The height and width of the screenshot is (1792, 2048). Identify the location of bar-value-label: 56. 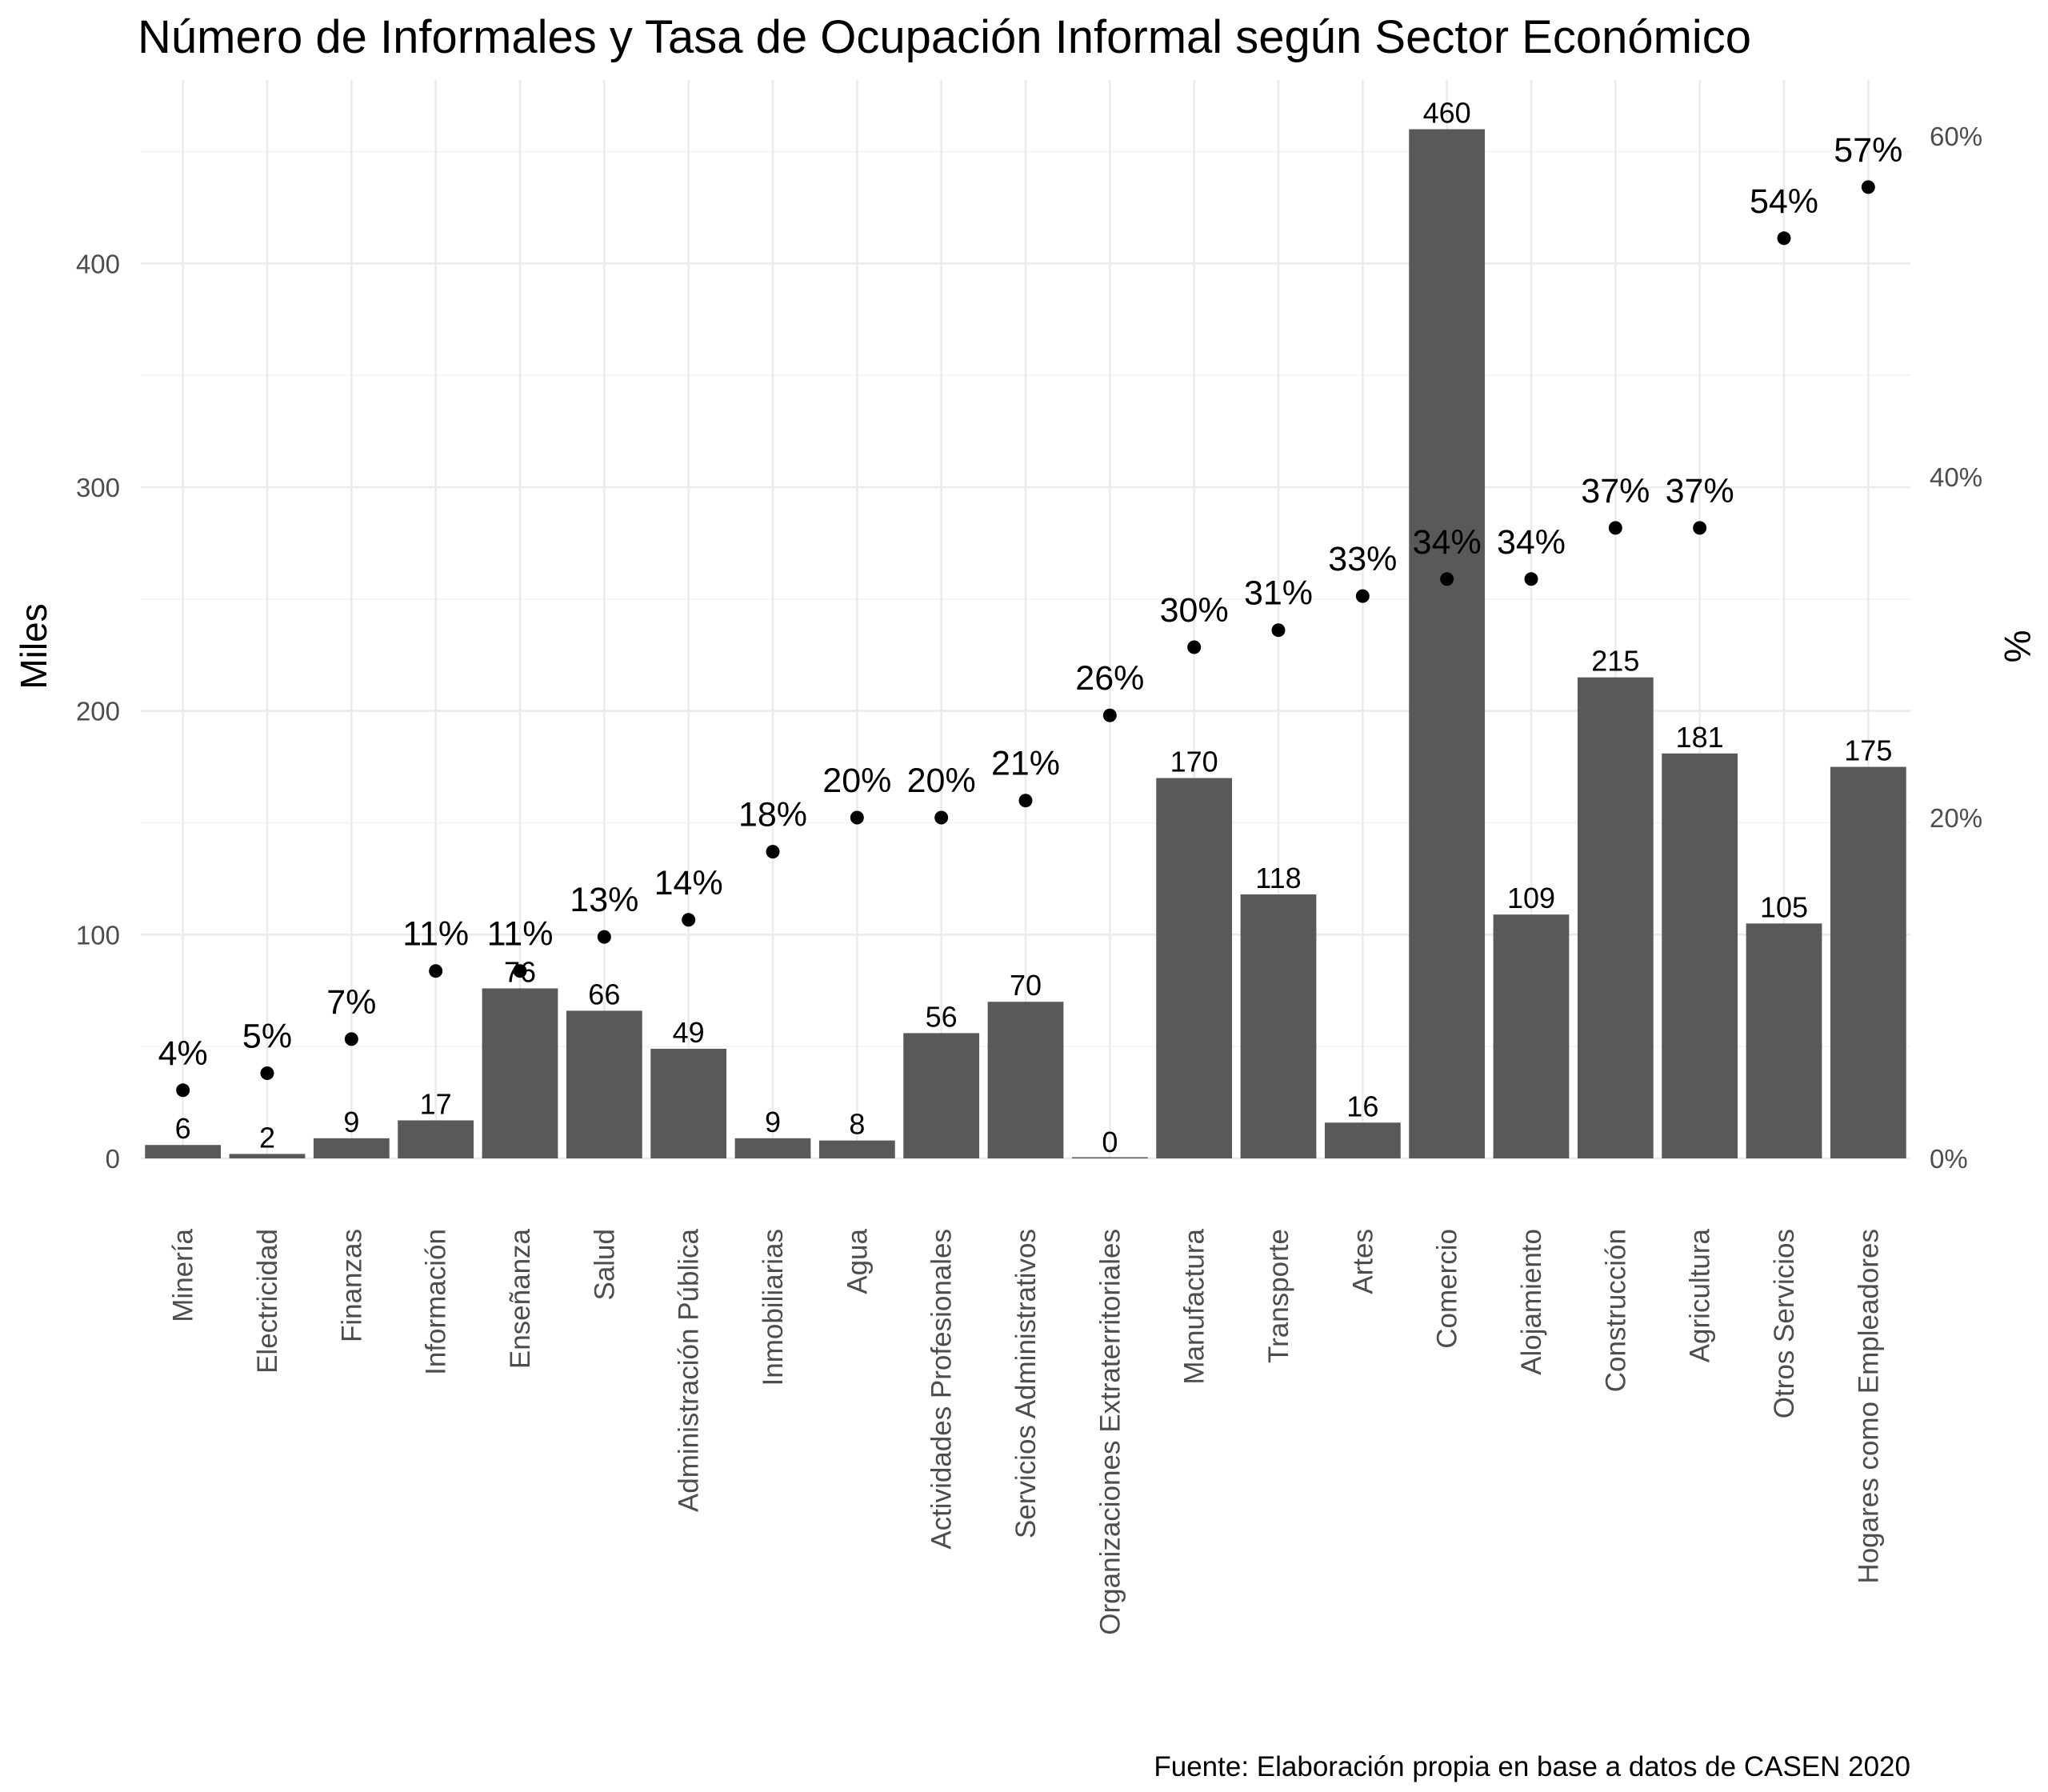
(942, 1016).